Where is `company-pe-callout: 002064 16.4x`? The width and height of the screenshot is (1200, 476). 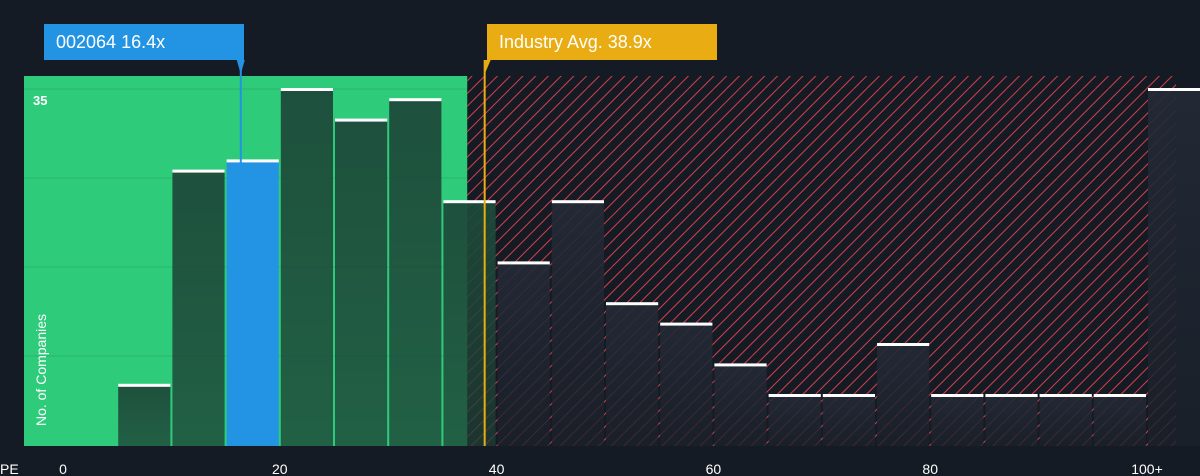
company-pe-callout: 002064 16.4x is located at coordinates (144, 42).